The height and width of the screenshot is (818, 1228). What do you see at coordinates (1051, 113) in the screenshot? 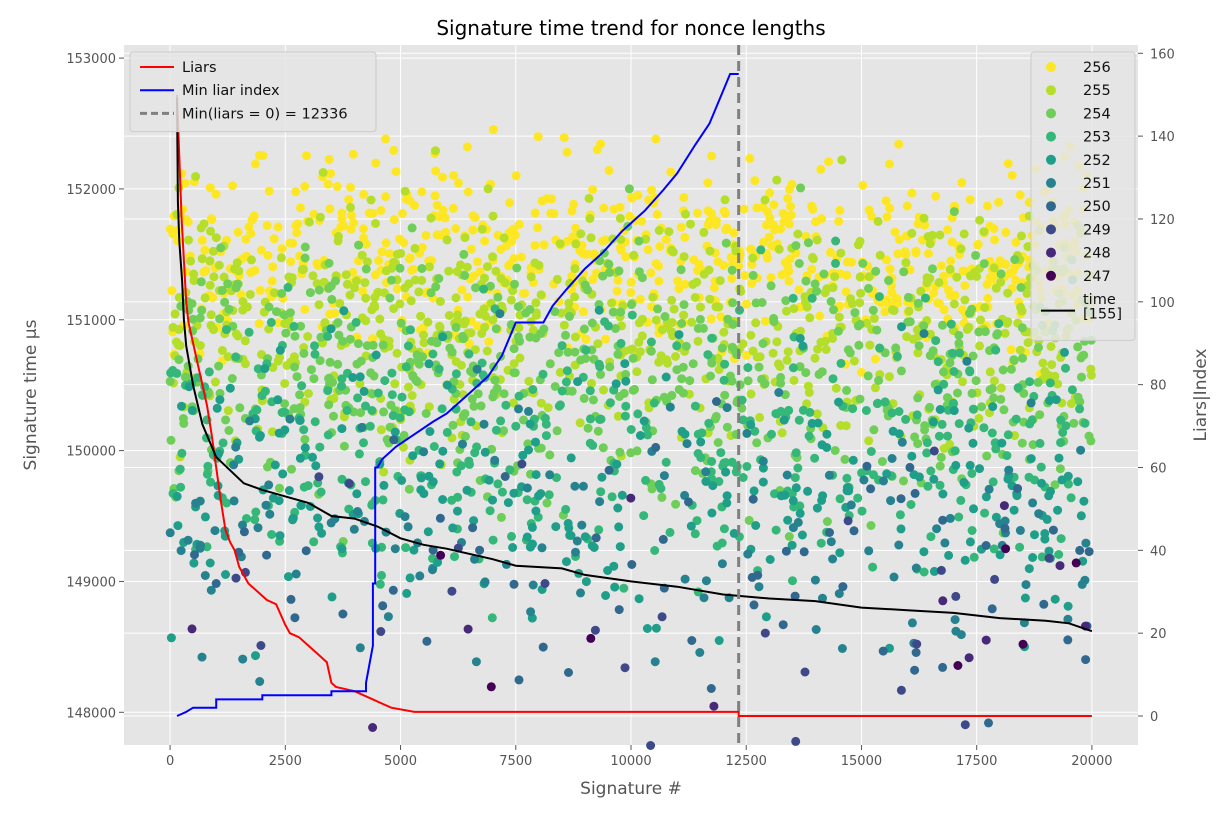
I see `legend-marker` at bounding box center [1051, 113].